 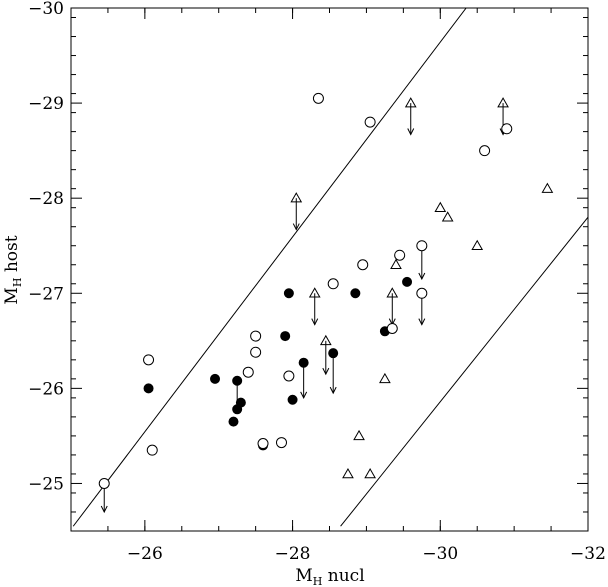 I want to click on x-axis-title: MH nucl, so click(x=329, y=576).